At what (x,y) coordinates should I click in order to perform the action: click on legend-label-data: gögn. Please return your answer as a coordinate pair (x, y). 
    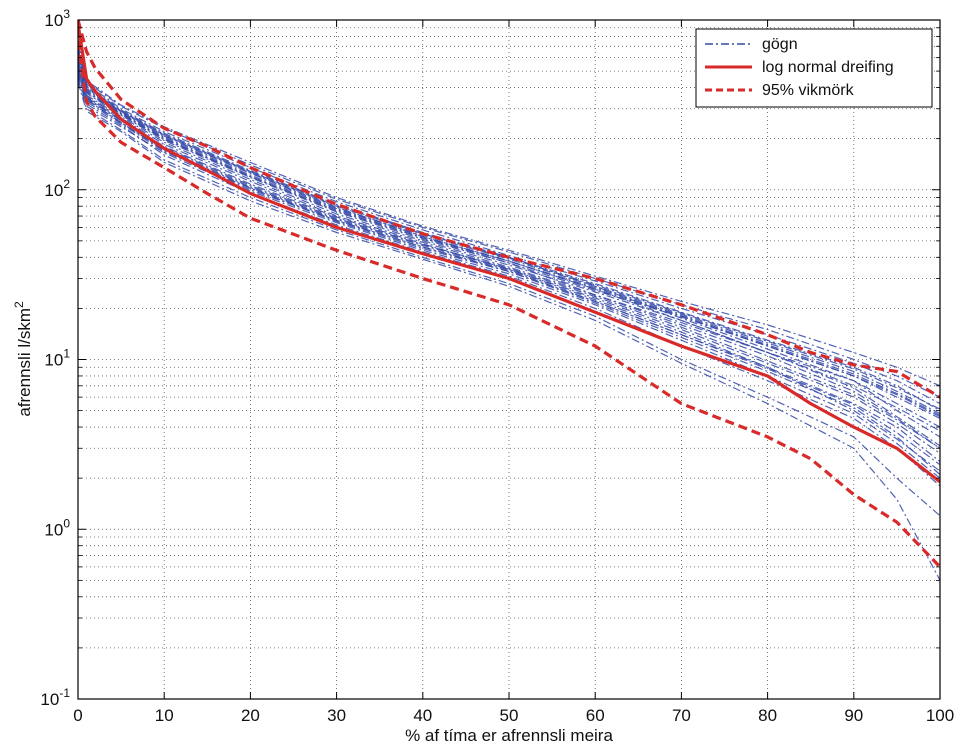
    Looking at the image, I should click on (780, 44).